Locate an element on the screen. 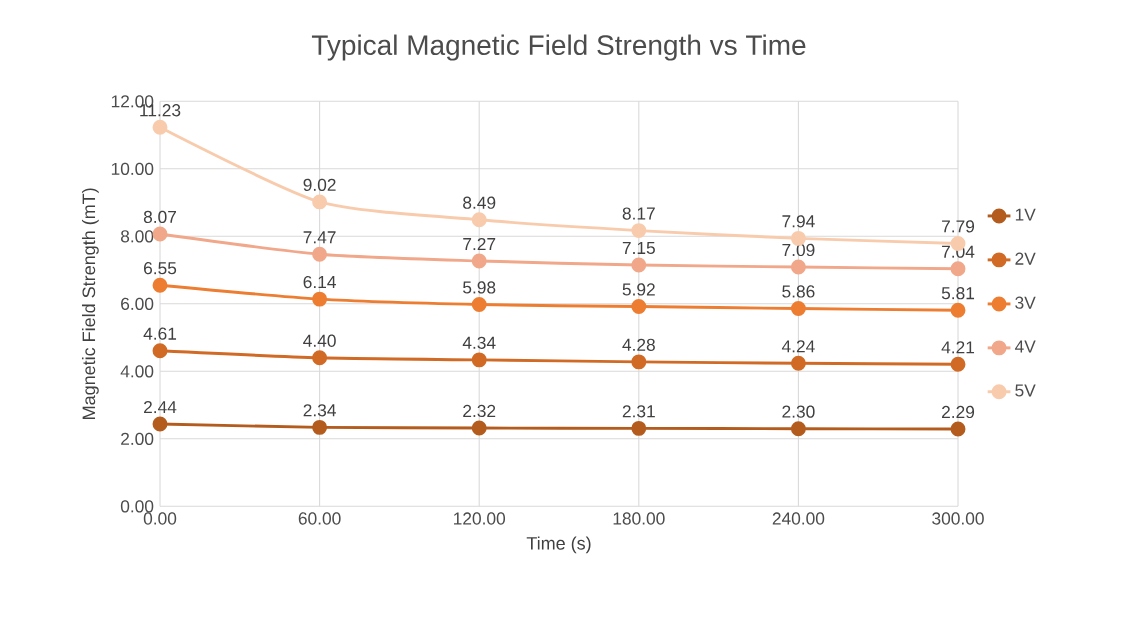  x-tick-label: 120.00 is located at coordinates (480, 518).